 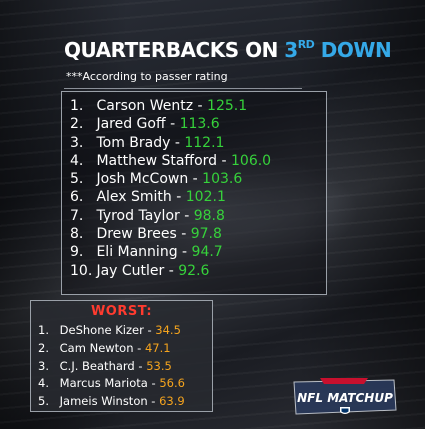 I want to click on list-item: 1. Carson Wentz - 125.1, so click(x=159, y=106).